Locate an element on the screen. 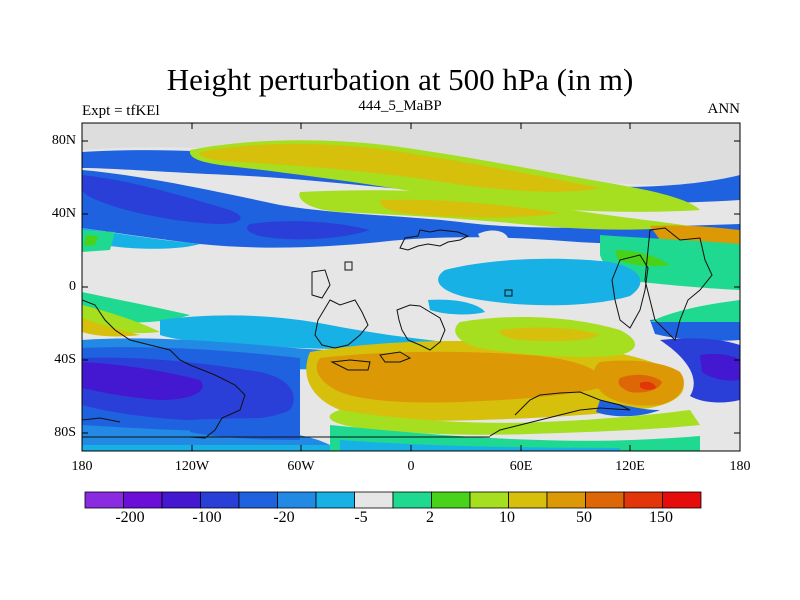 Image resolution: width=800 pixels, height=600 pixels. lon-label-180e: 180 is located at coordinates (740, 466).